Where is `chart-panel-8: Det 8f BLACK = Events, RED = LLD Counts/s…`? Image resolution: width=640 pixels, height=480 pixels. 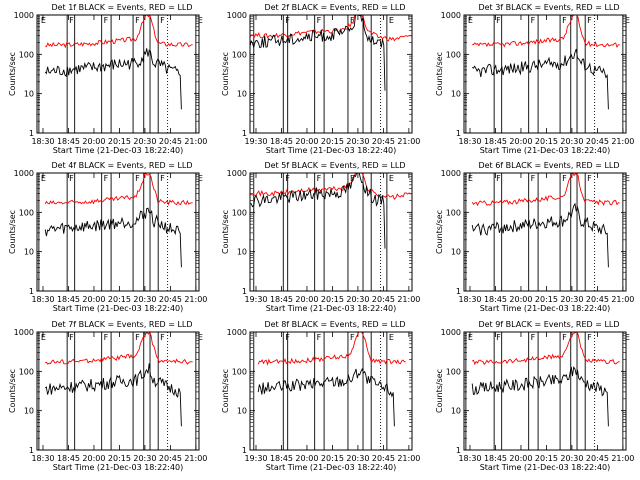
chart-panel-8: Det 8f BLACK = Events, RED = LLD Counts/s… is located at coordinates (320, 396).